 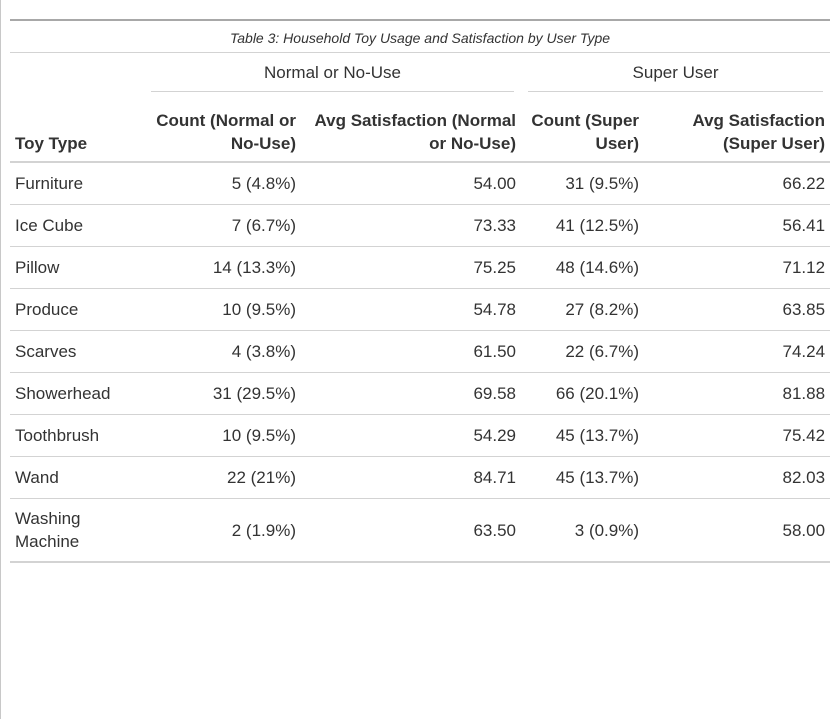 I want to click on cell-count-super: 31 (9.5%), so click(x=583, y=183).